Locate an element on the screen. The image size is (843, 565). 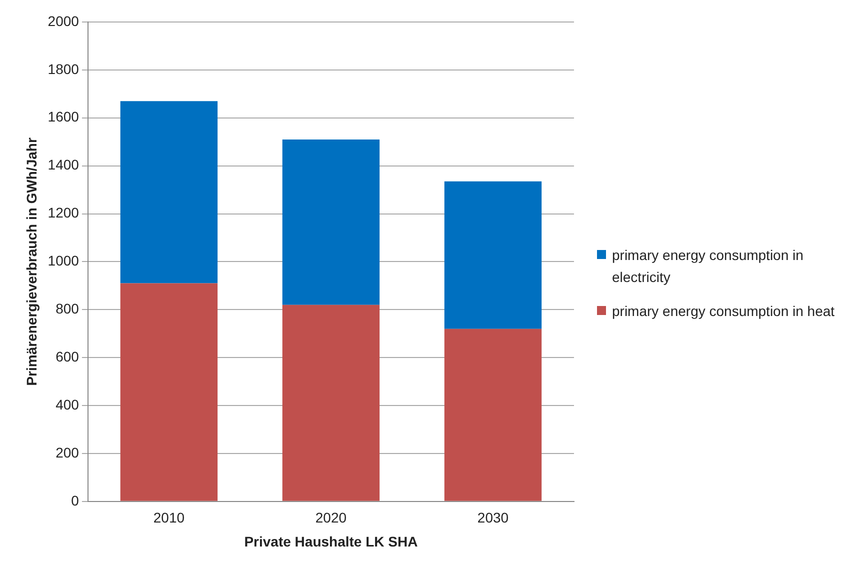
y-tick-label: 1800 is located at coordinates (64, 68).